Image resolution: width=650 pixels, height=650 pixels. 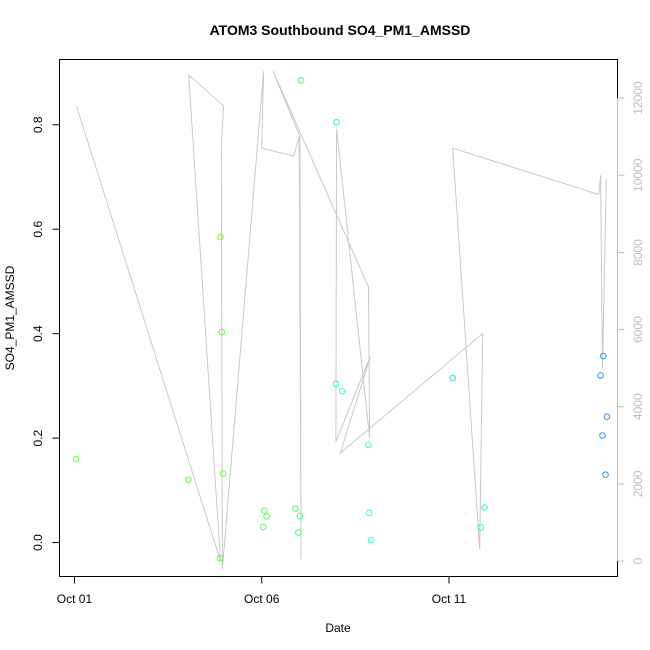 I want to click on y2-tick-label: 8000, so click(x=638, y=252).